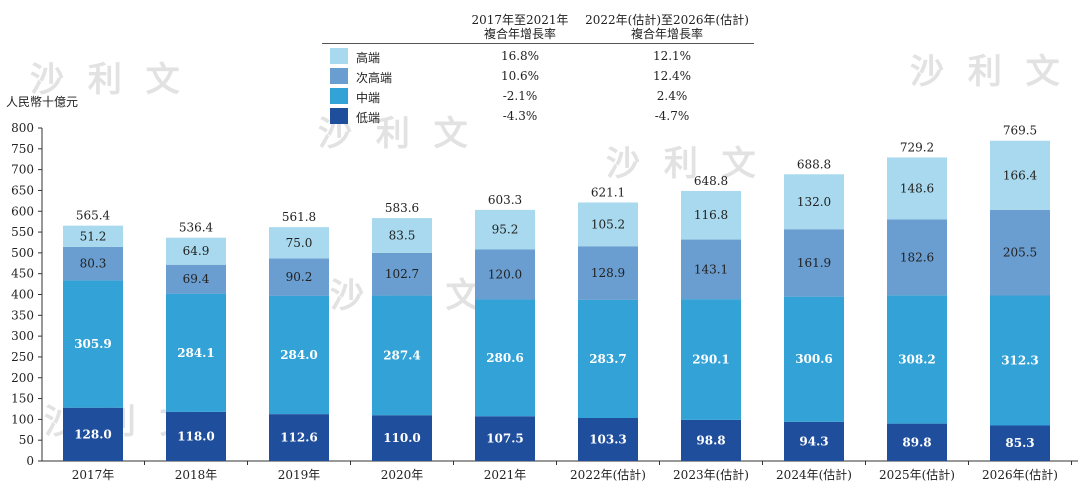 This screenshot has height=489, width=1080. What do you see at coordinates (505, 475) in the screenshot?
I see `x-tick-label: 2021年` at bounding box center [505, 475].